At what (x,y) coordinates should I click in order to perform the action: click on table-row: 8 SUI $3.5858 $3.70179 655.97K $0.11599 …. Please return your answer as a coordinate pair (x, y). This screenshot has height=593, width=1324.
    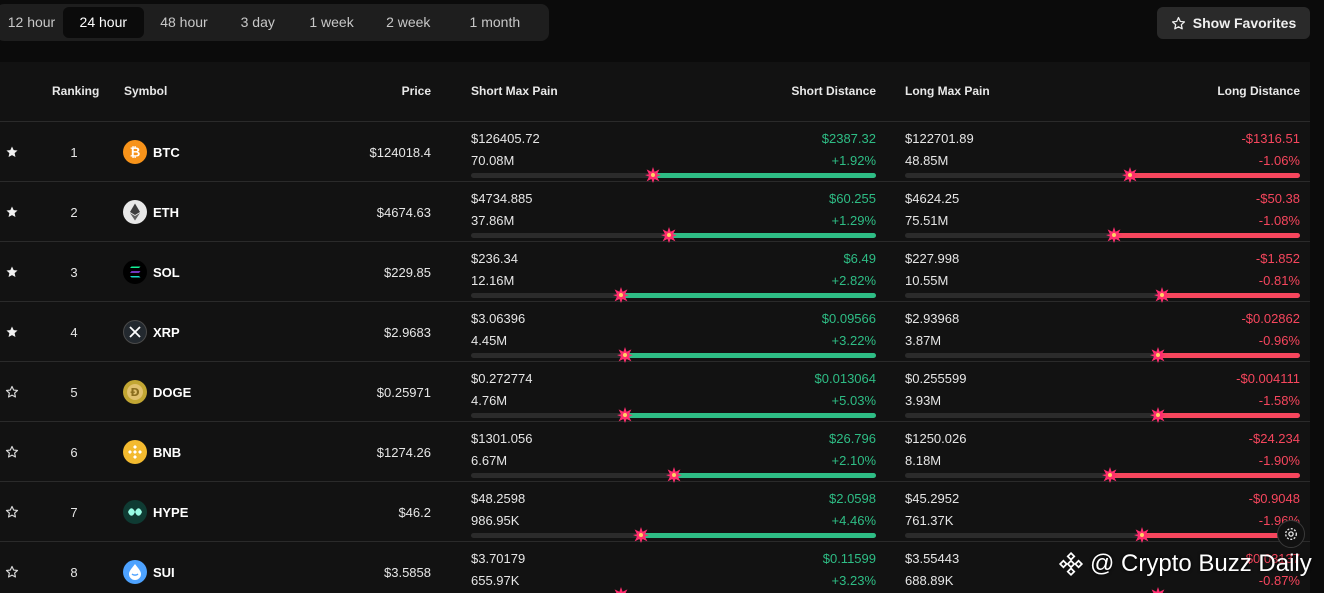
    Looking at the image, I should click on (655, 567).